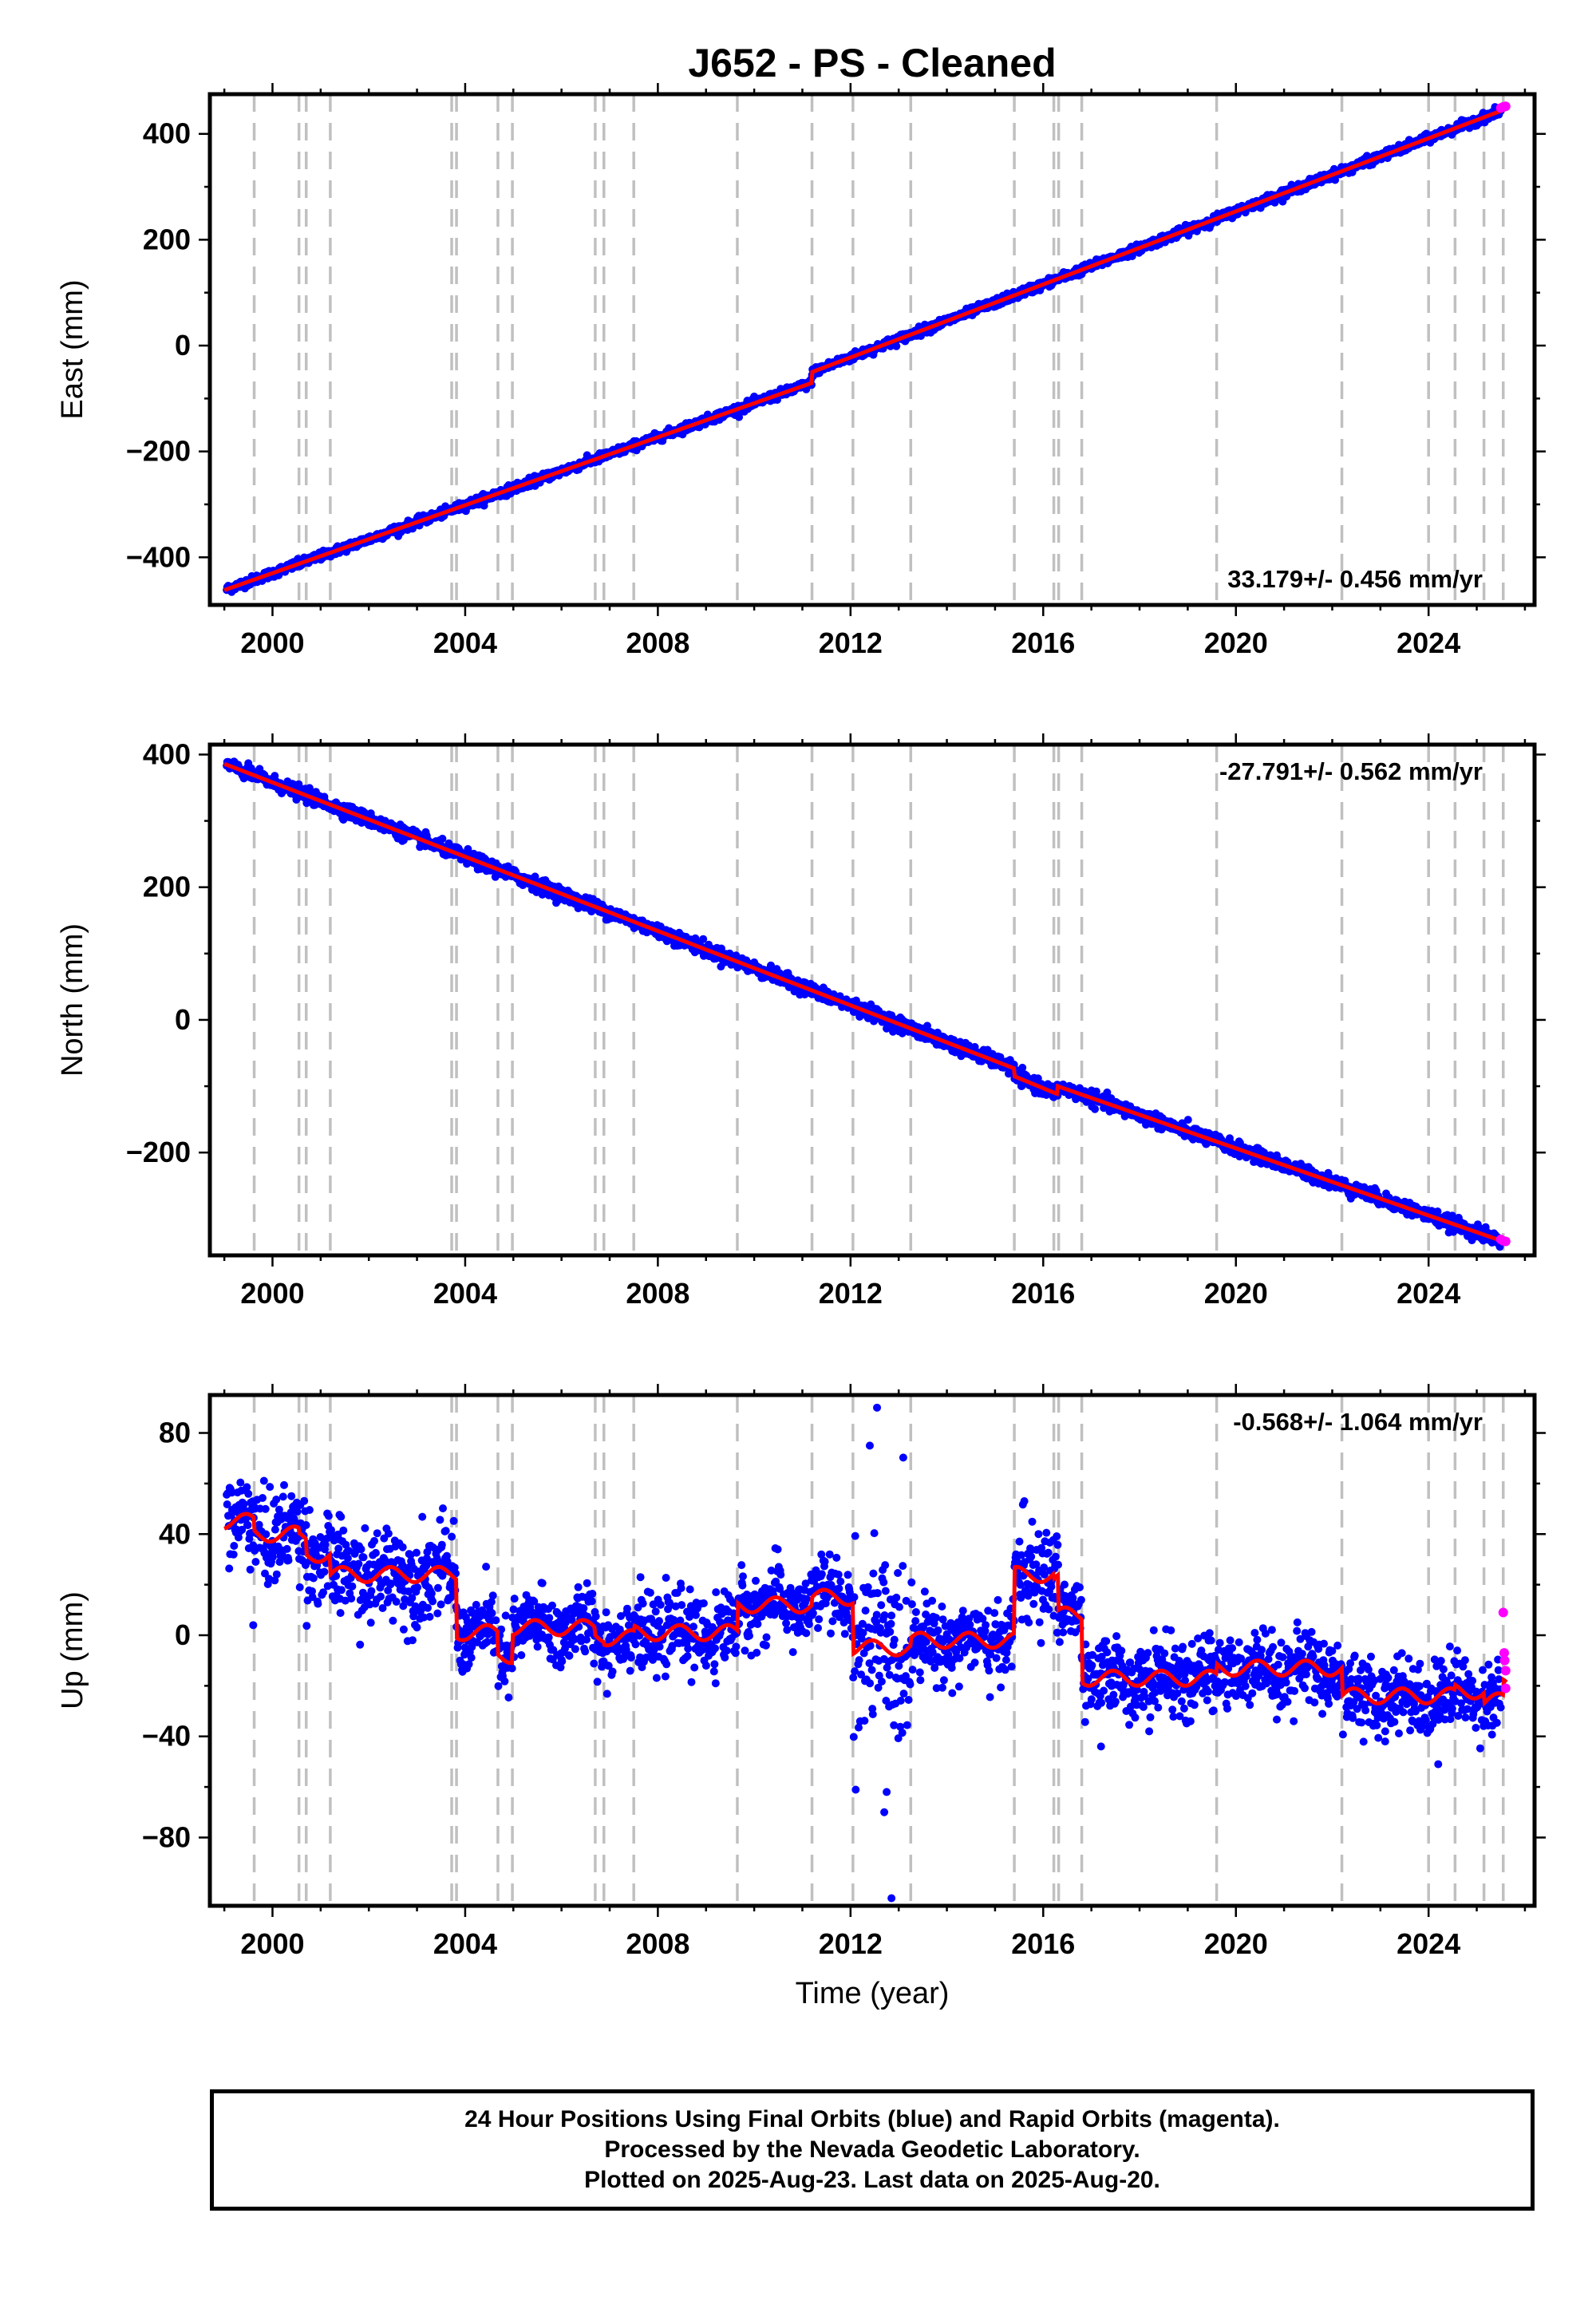 The height and width of the screenshot is (2316, 1596). I want to click on x-tick-label: 2012, so click(851, 642).